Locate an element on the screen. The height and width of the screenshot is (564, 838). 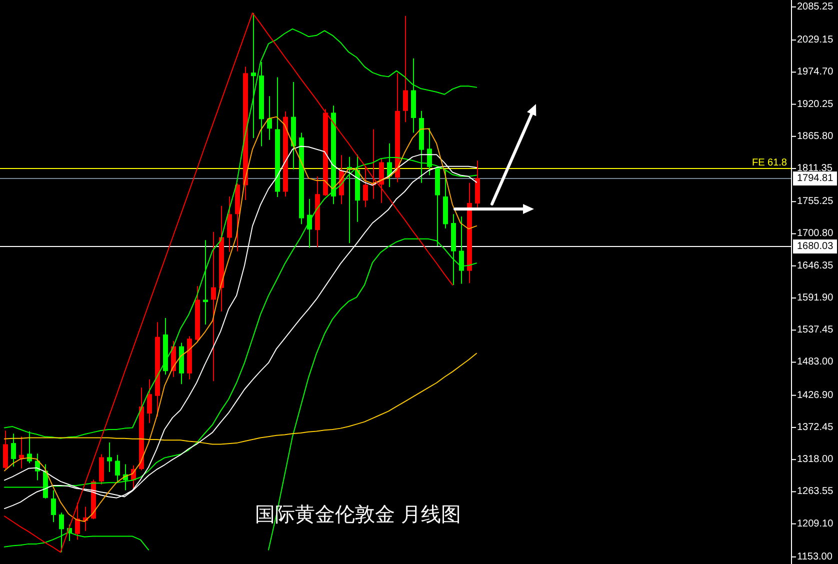
y-tick-label: 2085.25 is located at coordinates (815, 6).